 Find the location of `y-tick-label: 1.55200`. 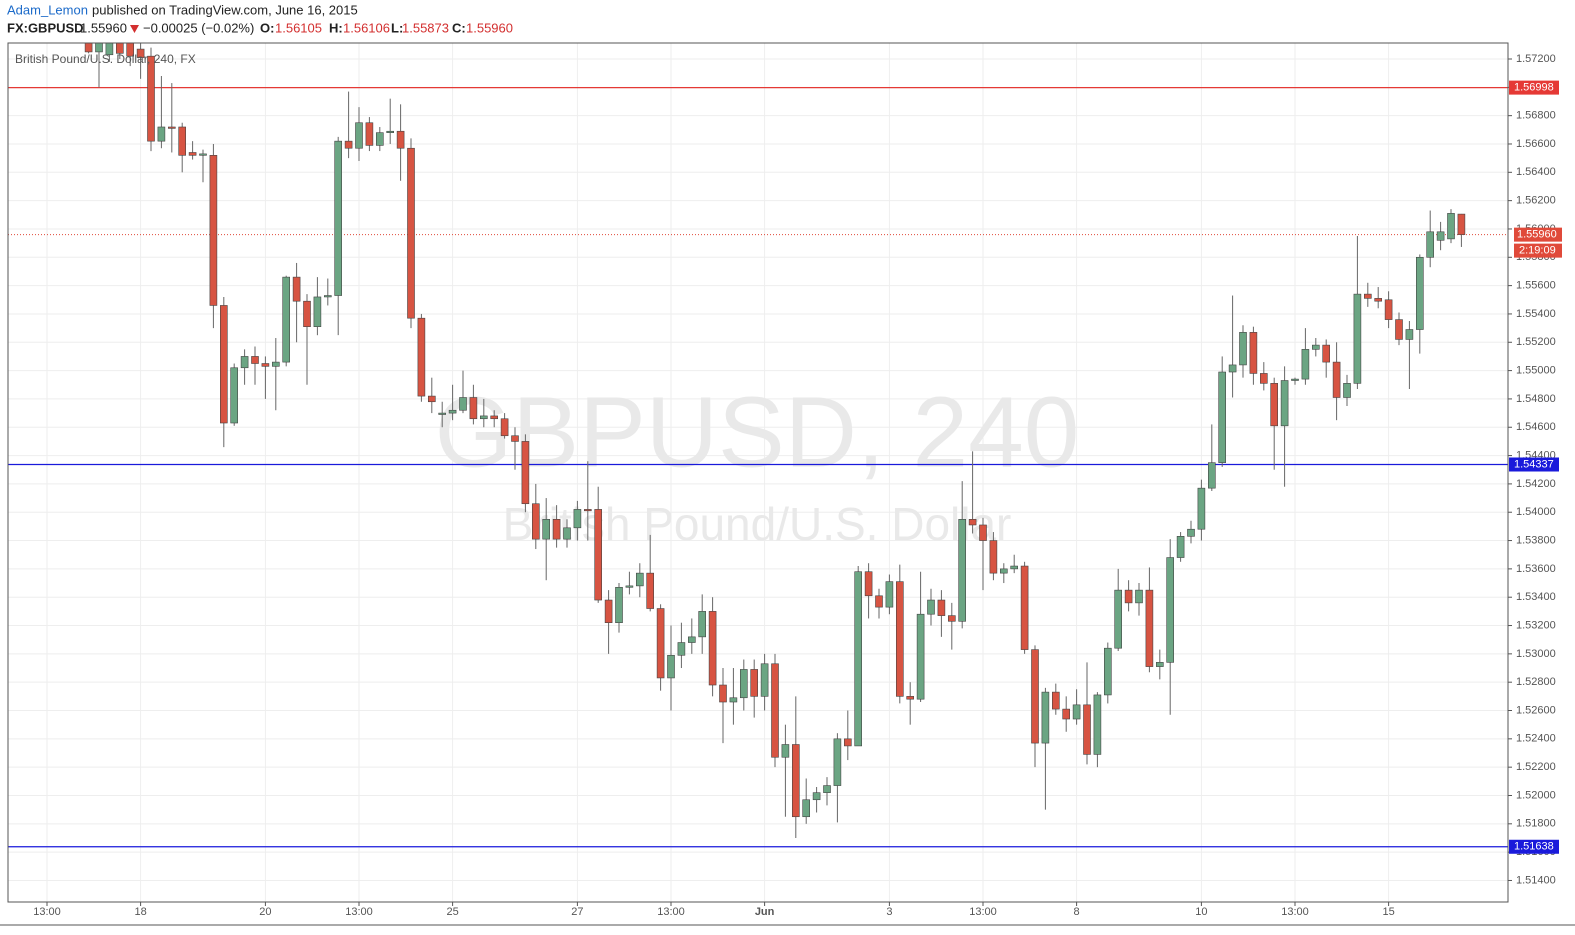

y-tick-label: 1.55200 is located at coordinates (1536, 342).